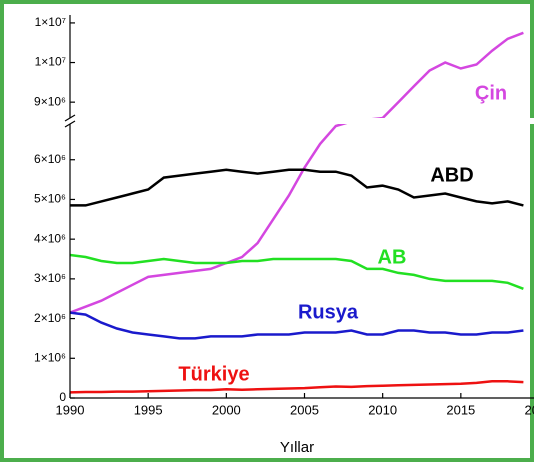 The height and width of the screenshot is (462, 534). What do you see at coordinates (304, 409) in the screenshot?
I see `x-tick-label: 2005` at bounding box center [304, 409].